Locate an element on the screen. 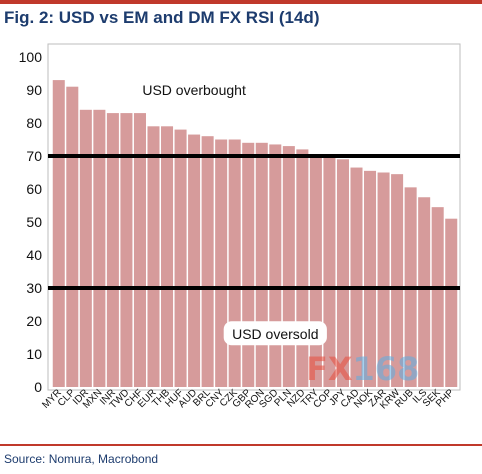  bar-chf is located at coordinates (139, 250).